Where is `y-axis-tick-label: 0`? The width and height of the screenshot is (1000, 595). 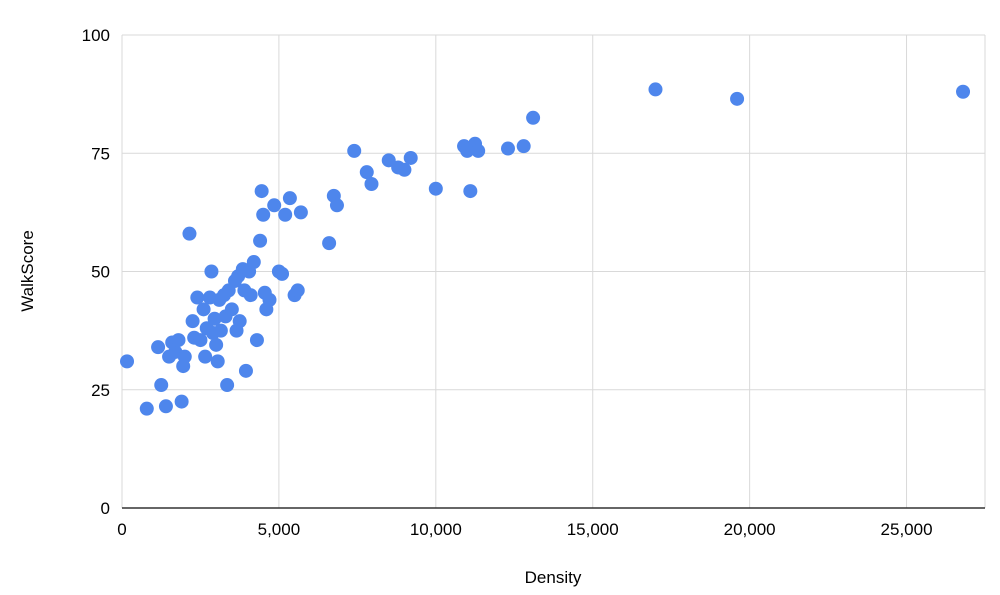
y-axis-tick-label: 0 is located at coordinates (105, 508).